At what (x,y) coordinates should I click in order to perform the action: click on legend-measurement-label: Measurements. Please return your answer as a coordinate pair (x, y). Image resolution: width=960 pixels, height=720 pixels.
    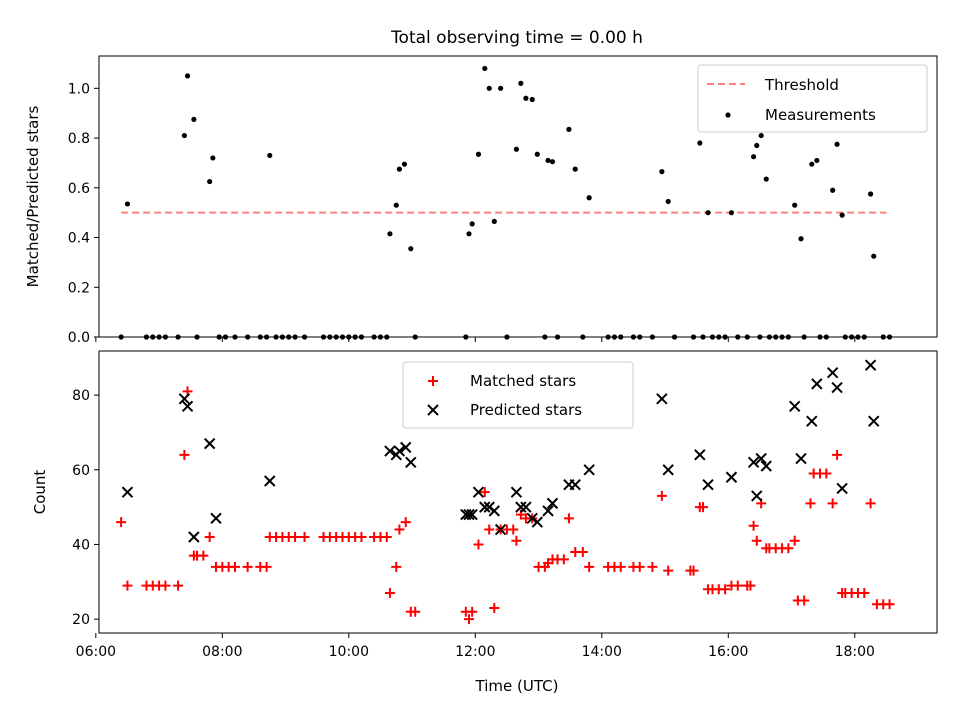
    Looking at the image, I should click on (820, 115).